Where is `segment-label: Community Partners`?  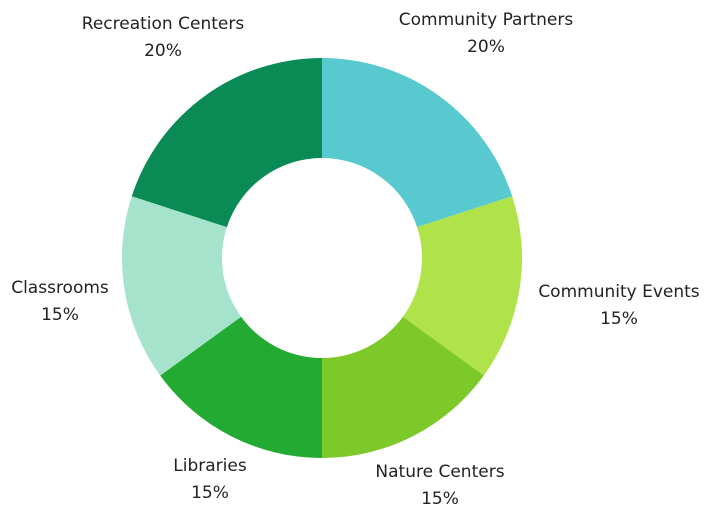
segment-label: Community Partners is located at coordinates (486, 20).